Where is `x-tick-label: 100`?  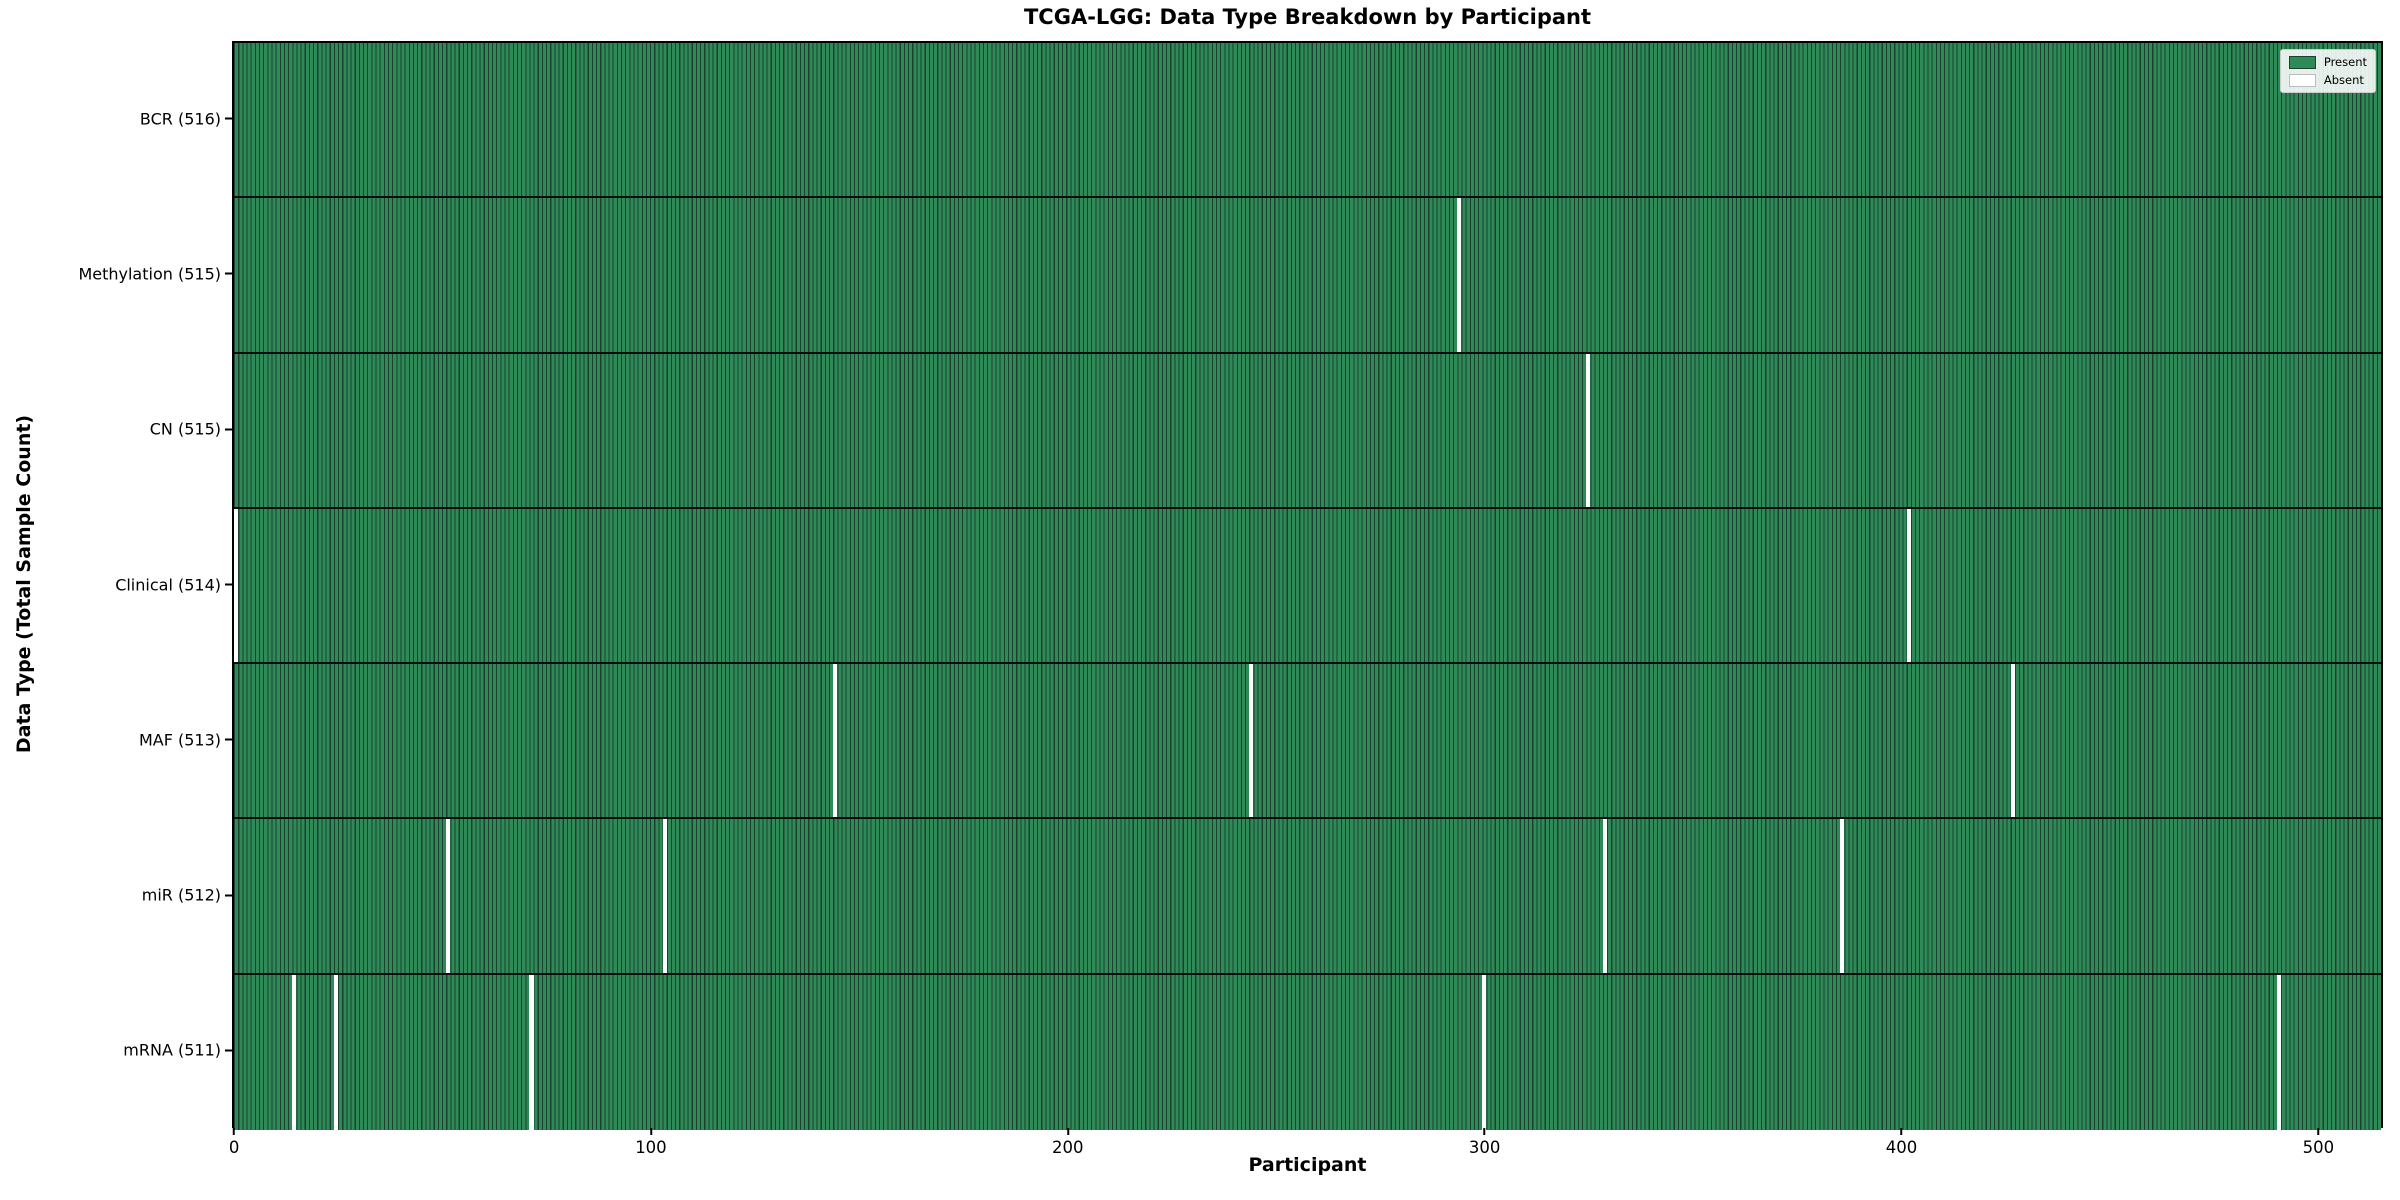
x-tick-label: 100 is located at coordinates (651, 1147).